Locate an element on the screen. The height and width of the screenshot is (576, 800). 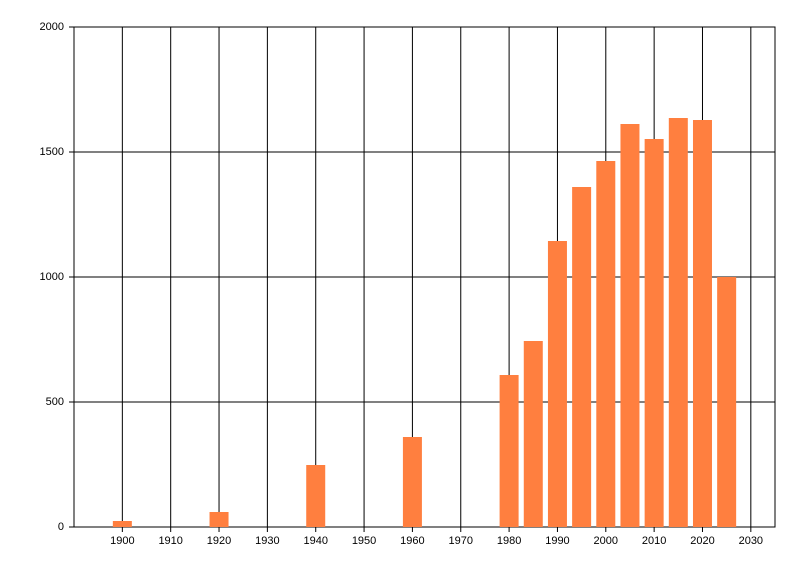
x-tick-label: 2030 is located at coordinates (751, 541).